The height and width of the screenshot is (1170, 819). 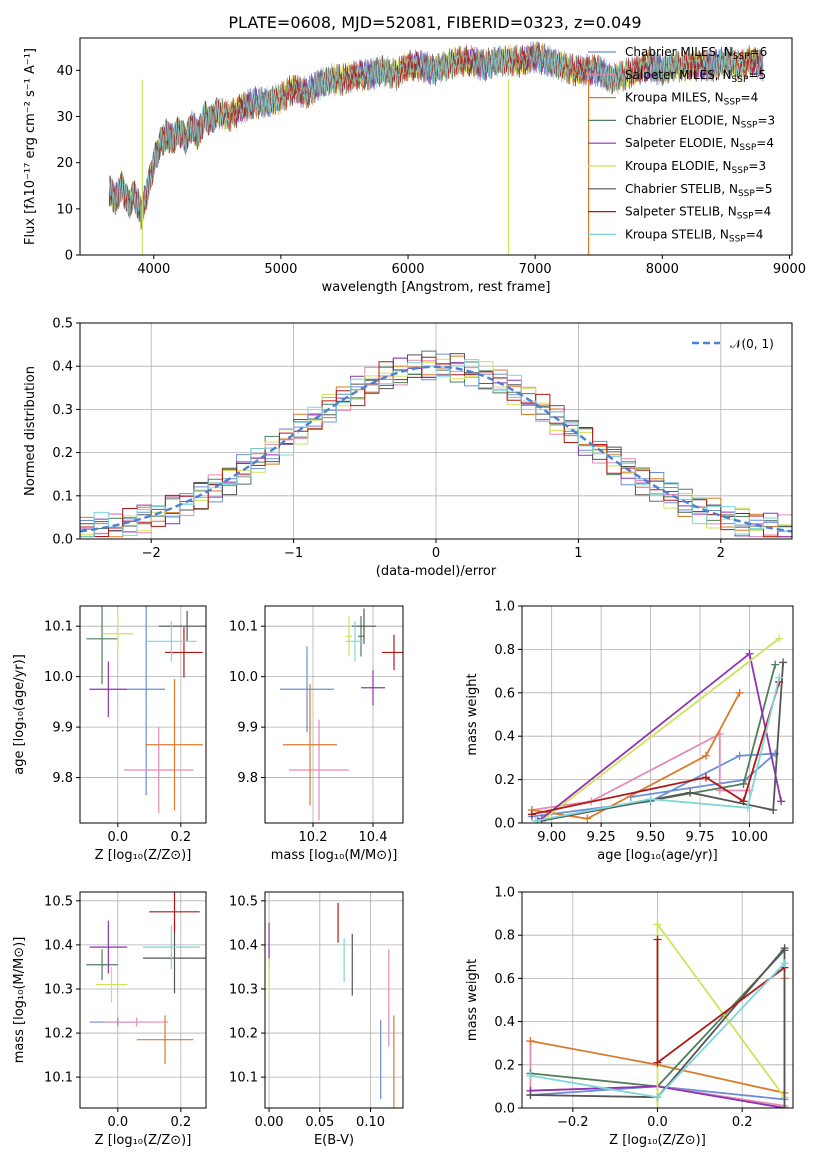 I want to click on legend-label: Salpeter ELODIE, NSSP=4, so click(x=699, y=144).